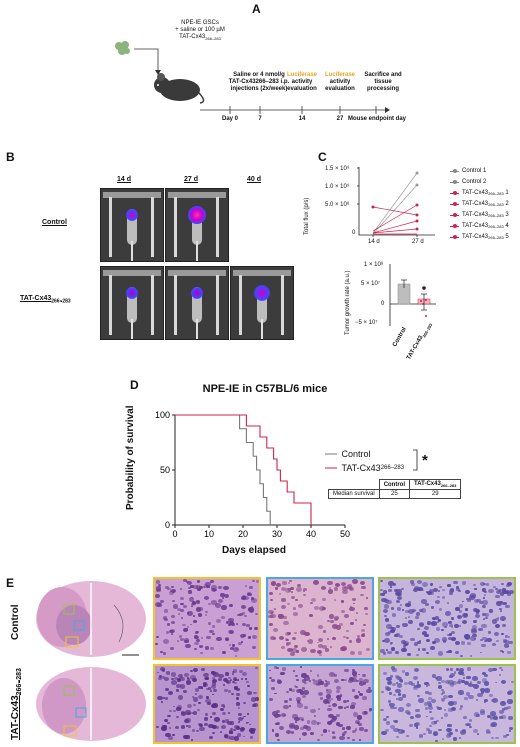 This screenshot has width=520, height=747. What do you see at coordinates (15, 717) in the screenshot?
I see `histo-tat-base: TAT-Cx43` at bounding box center [15, 717].